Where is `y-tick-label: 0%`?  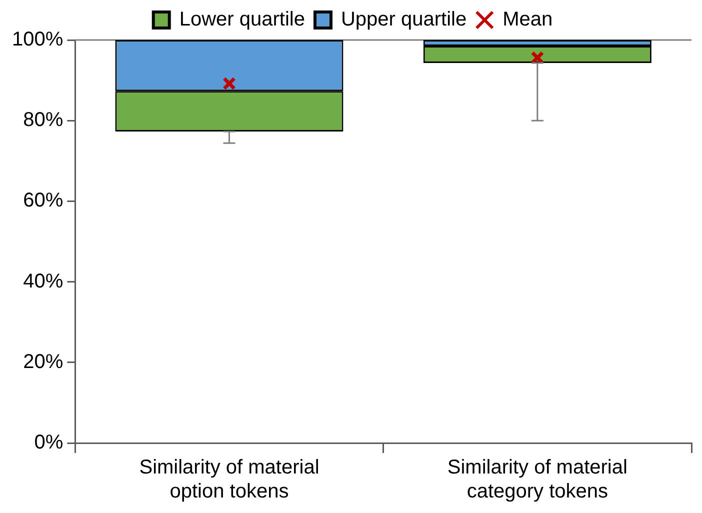
y-tick-label: 0% is located at coordinates (49, 443).